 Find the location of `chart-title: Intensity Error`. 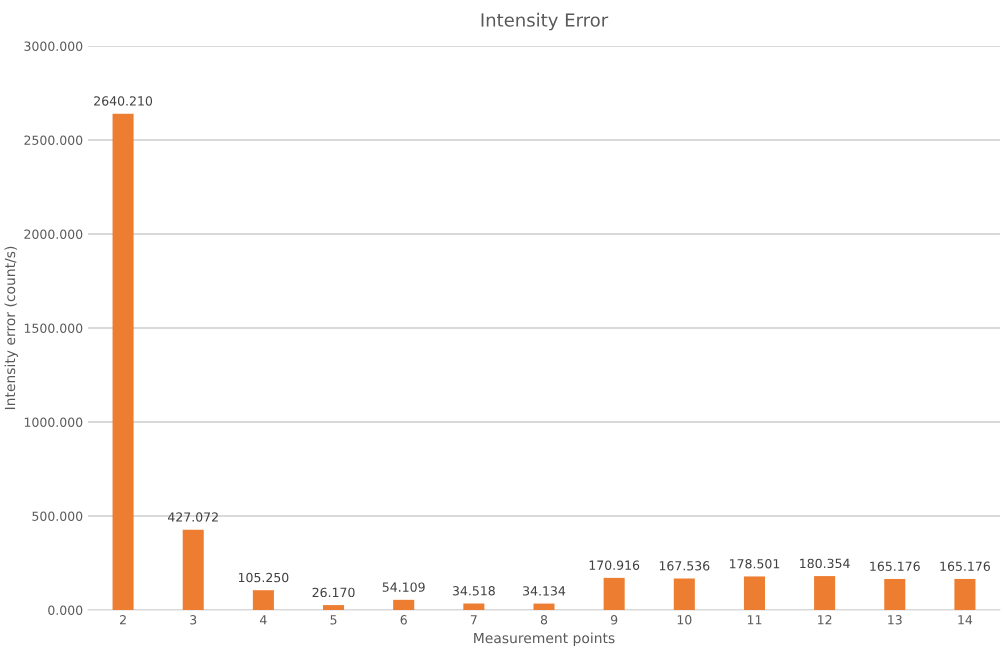

chart-title: Intensity Error is located at coordinates (545, 21).